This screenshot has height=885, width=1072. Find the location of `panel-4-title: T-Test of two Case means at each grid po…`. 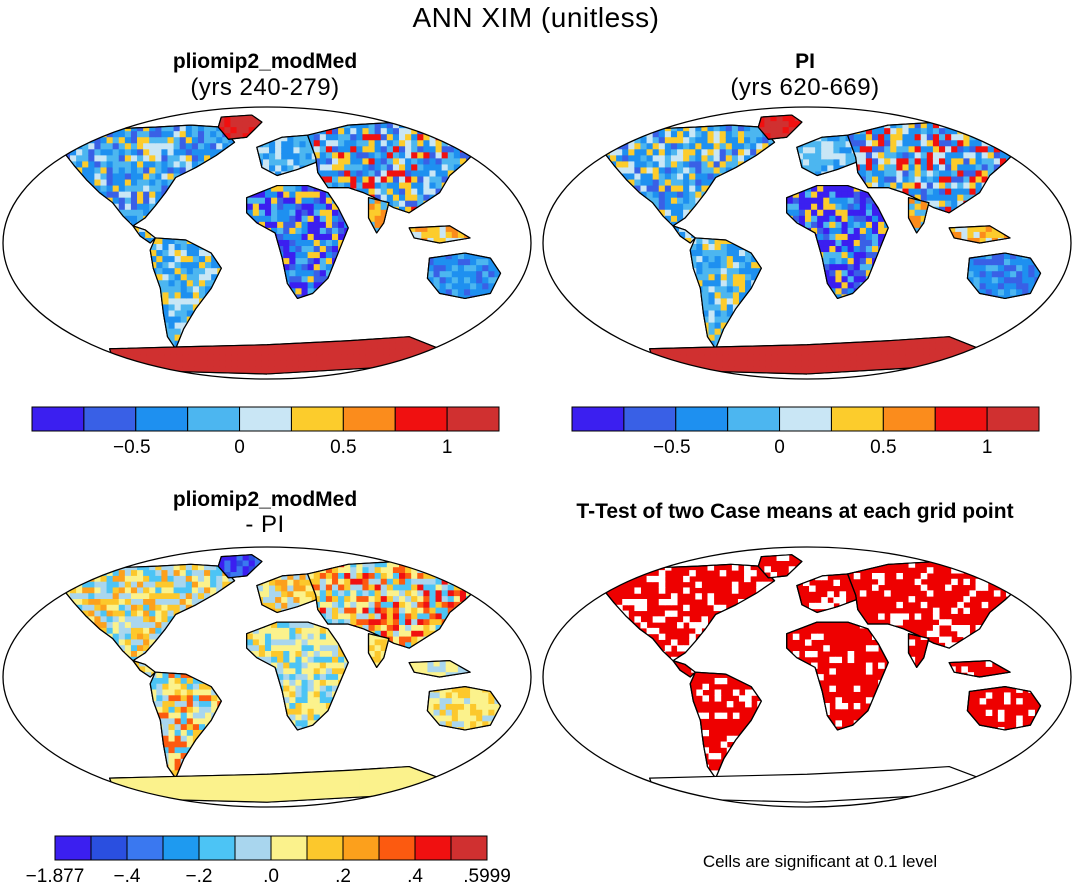

panel-4-title: T-Test of two Case means at each grid po… is located at coordinates (795, 511).